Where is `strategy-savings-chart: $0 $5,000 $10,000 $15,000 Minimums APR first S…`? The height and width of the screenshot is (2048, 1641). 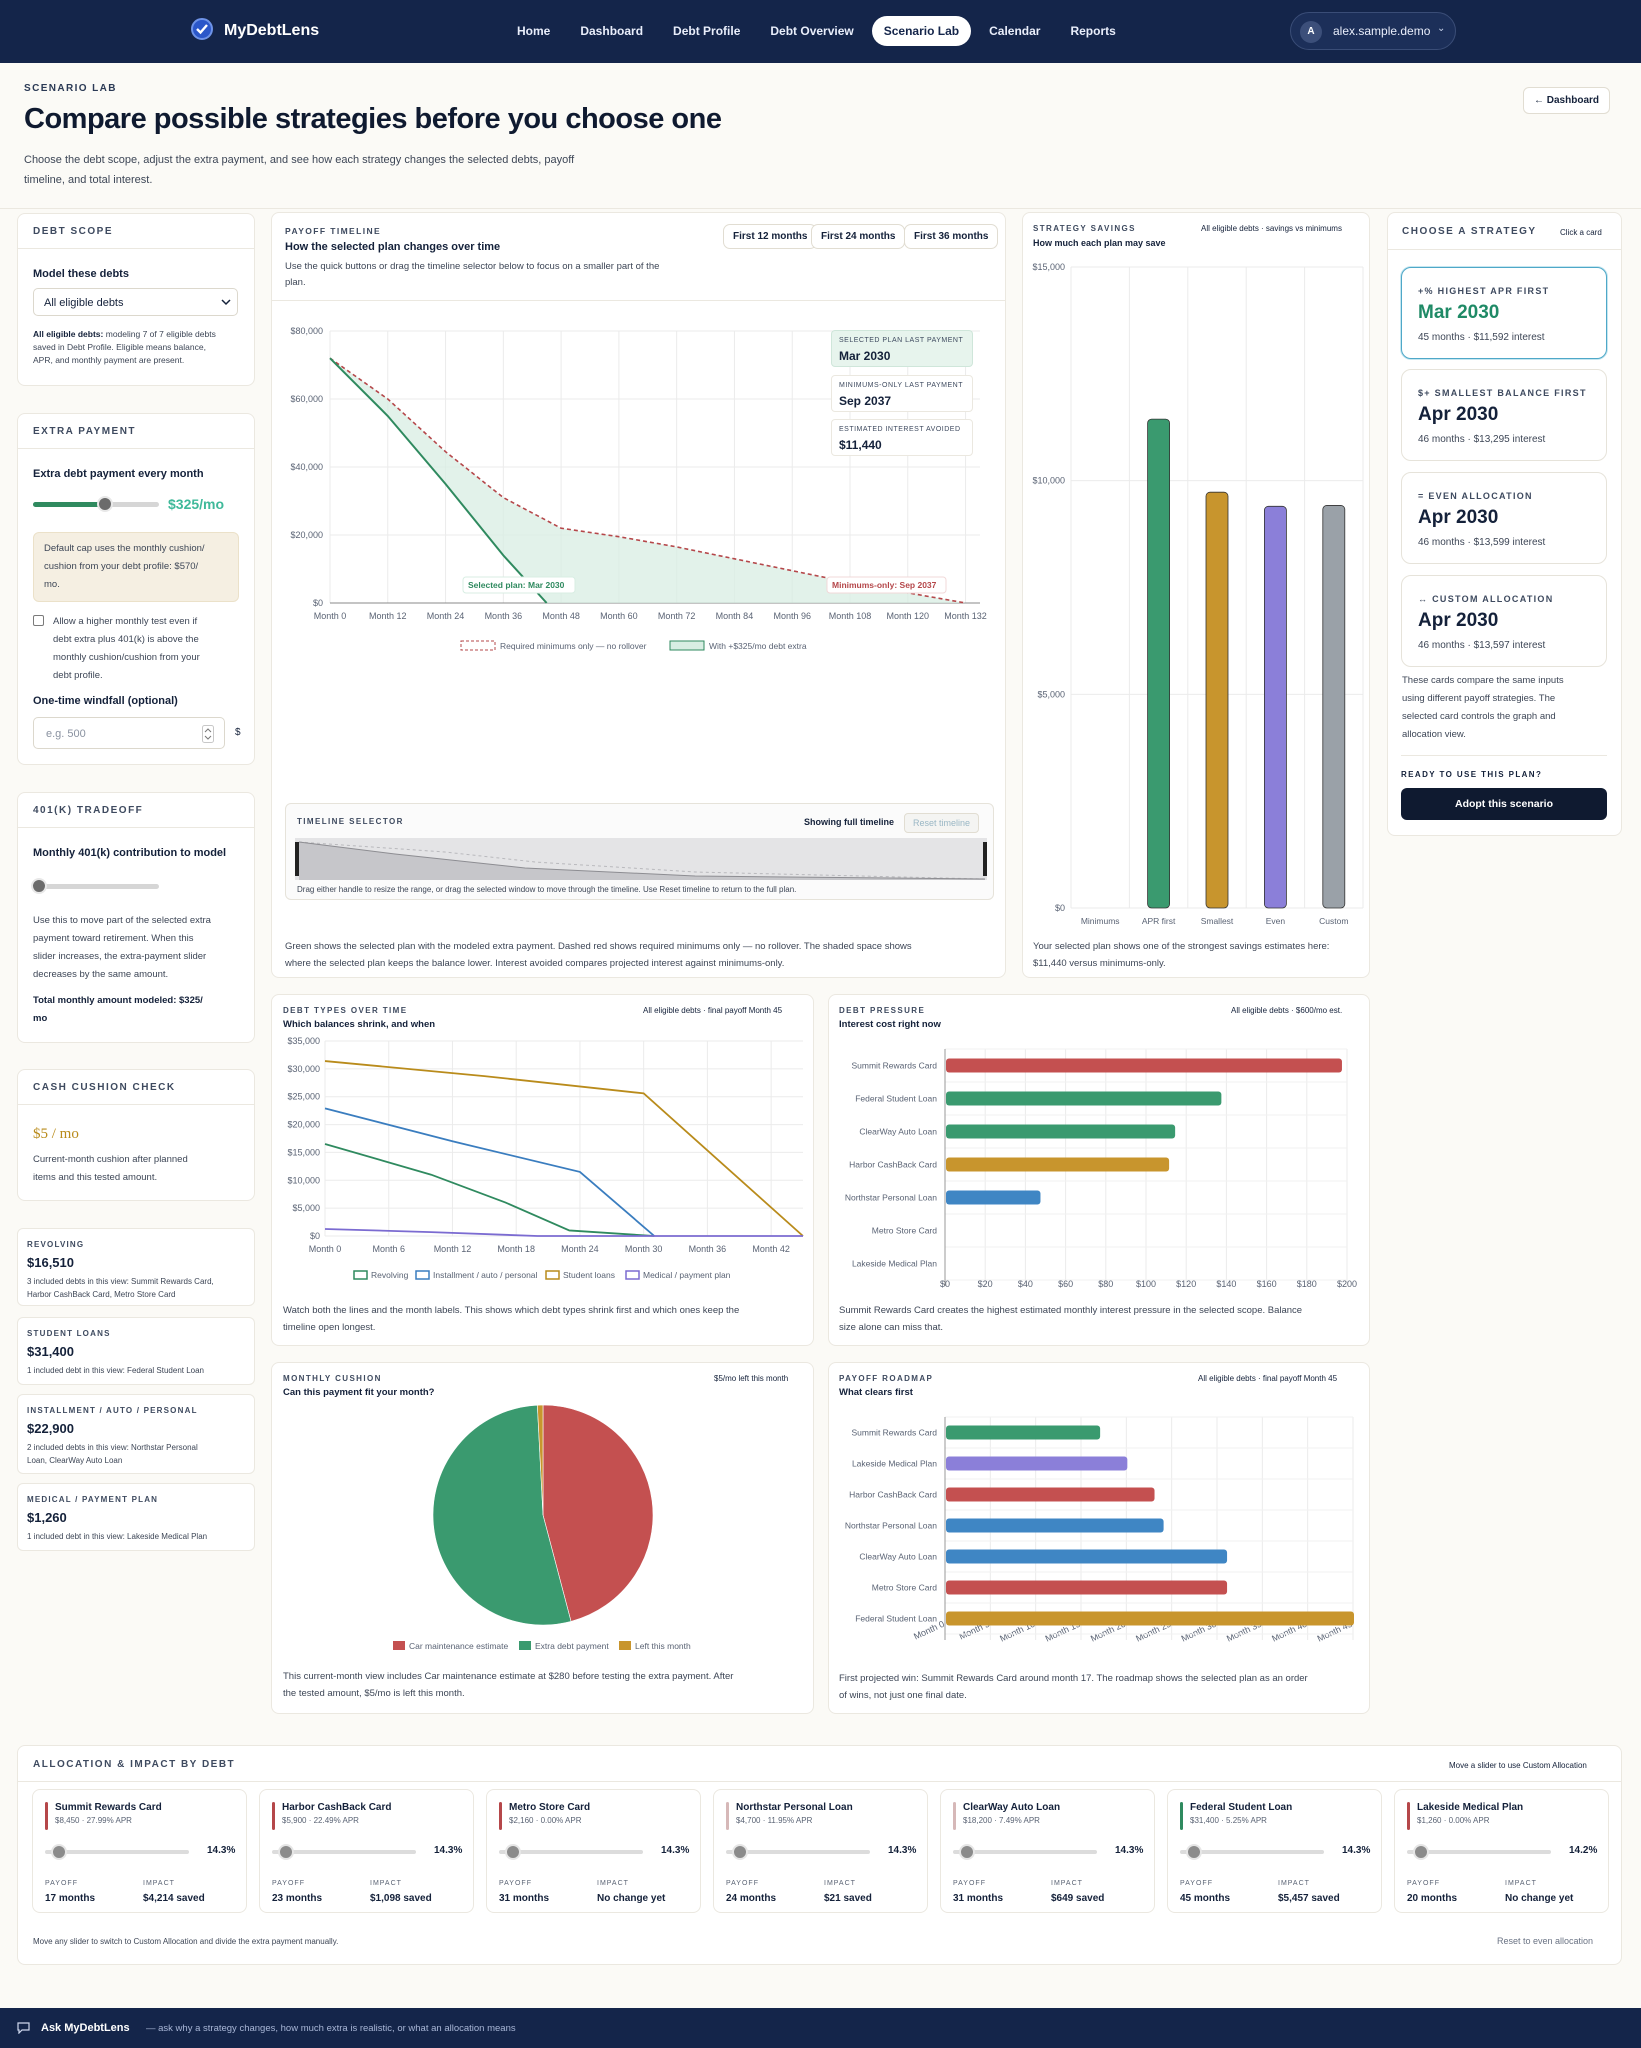 strategy-savings-chart: $0 $5,000 $10,000 $15,000 Minimums APR first S… is located at coordinates (1198, 594).